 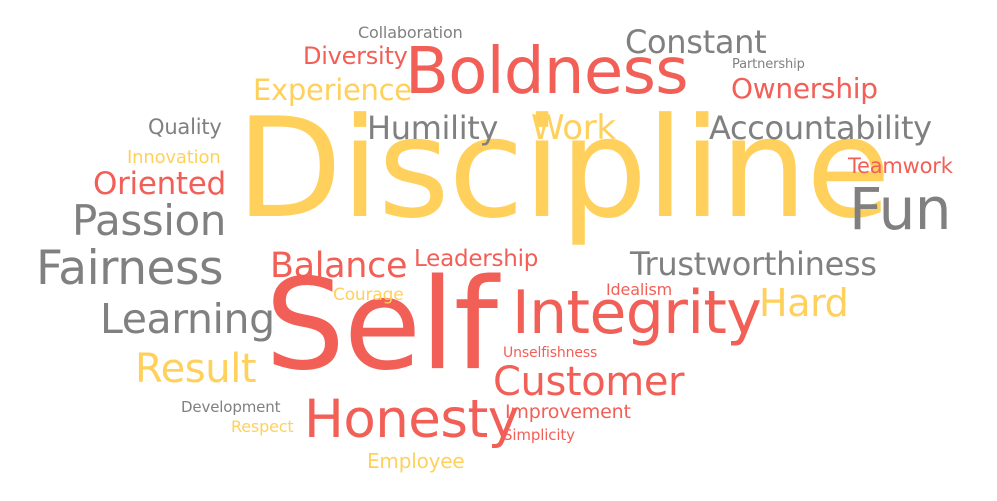 I want to click on word-idealism: Idealism, so click(x=639, y=289).